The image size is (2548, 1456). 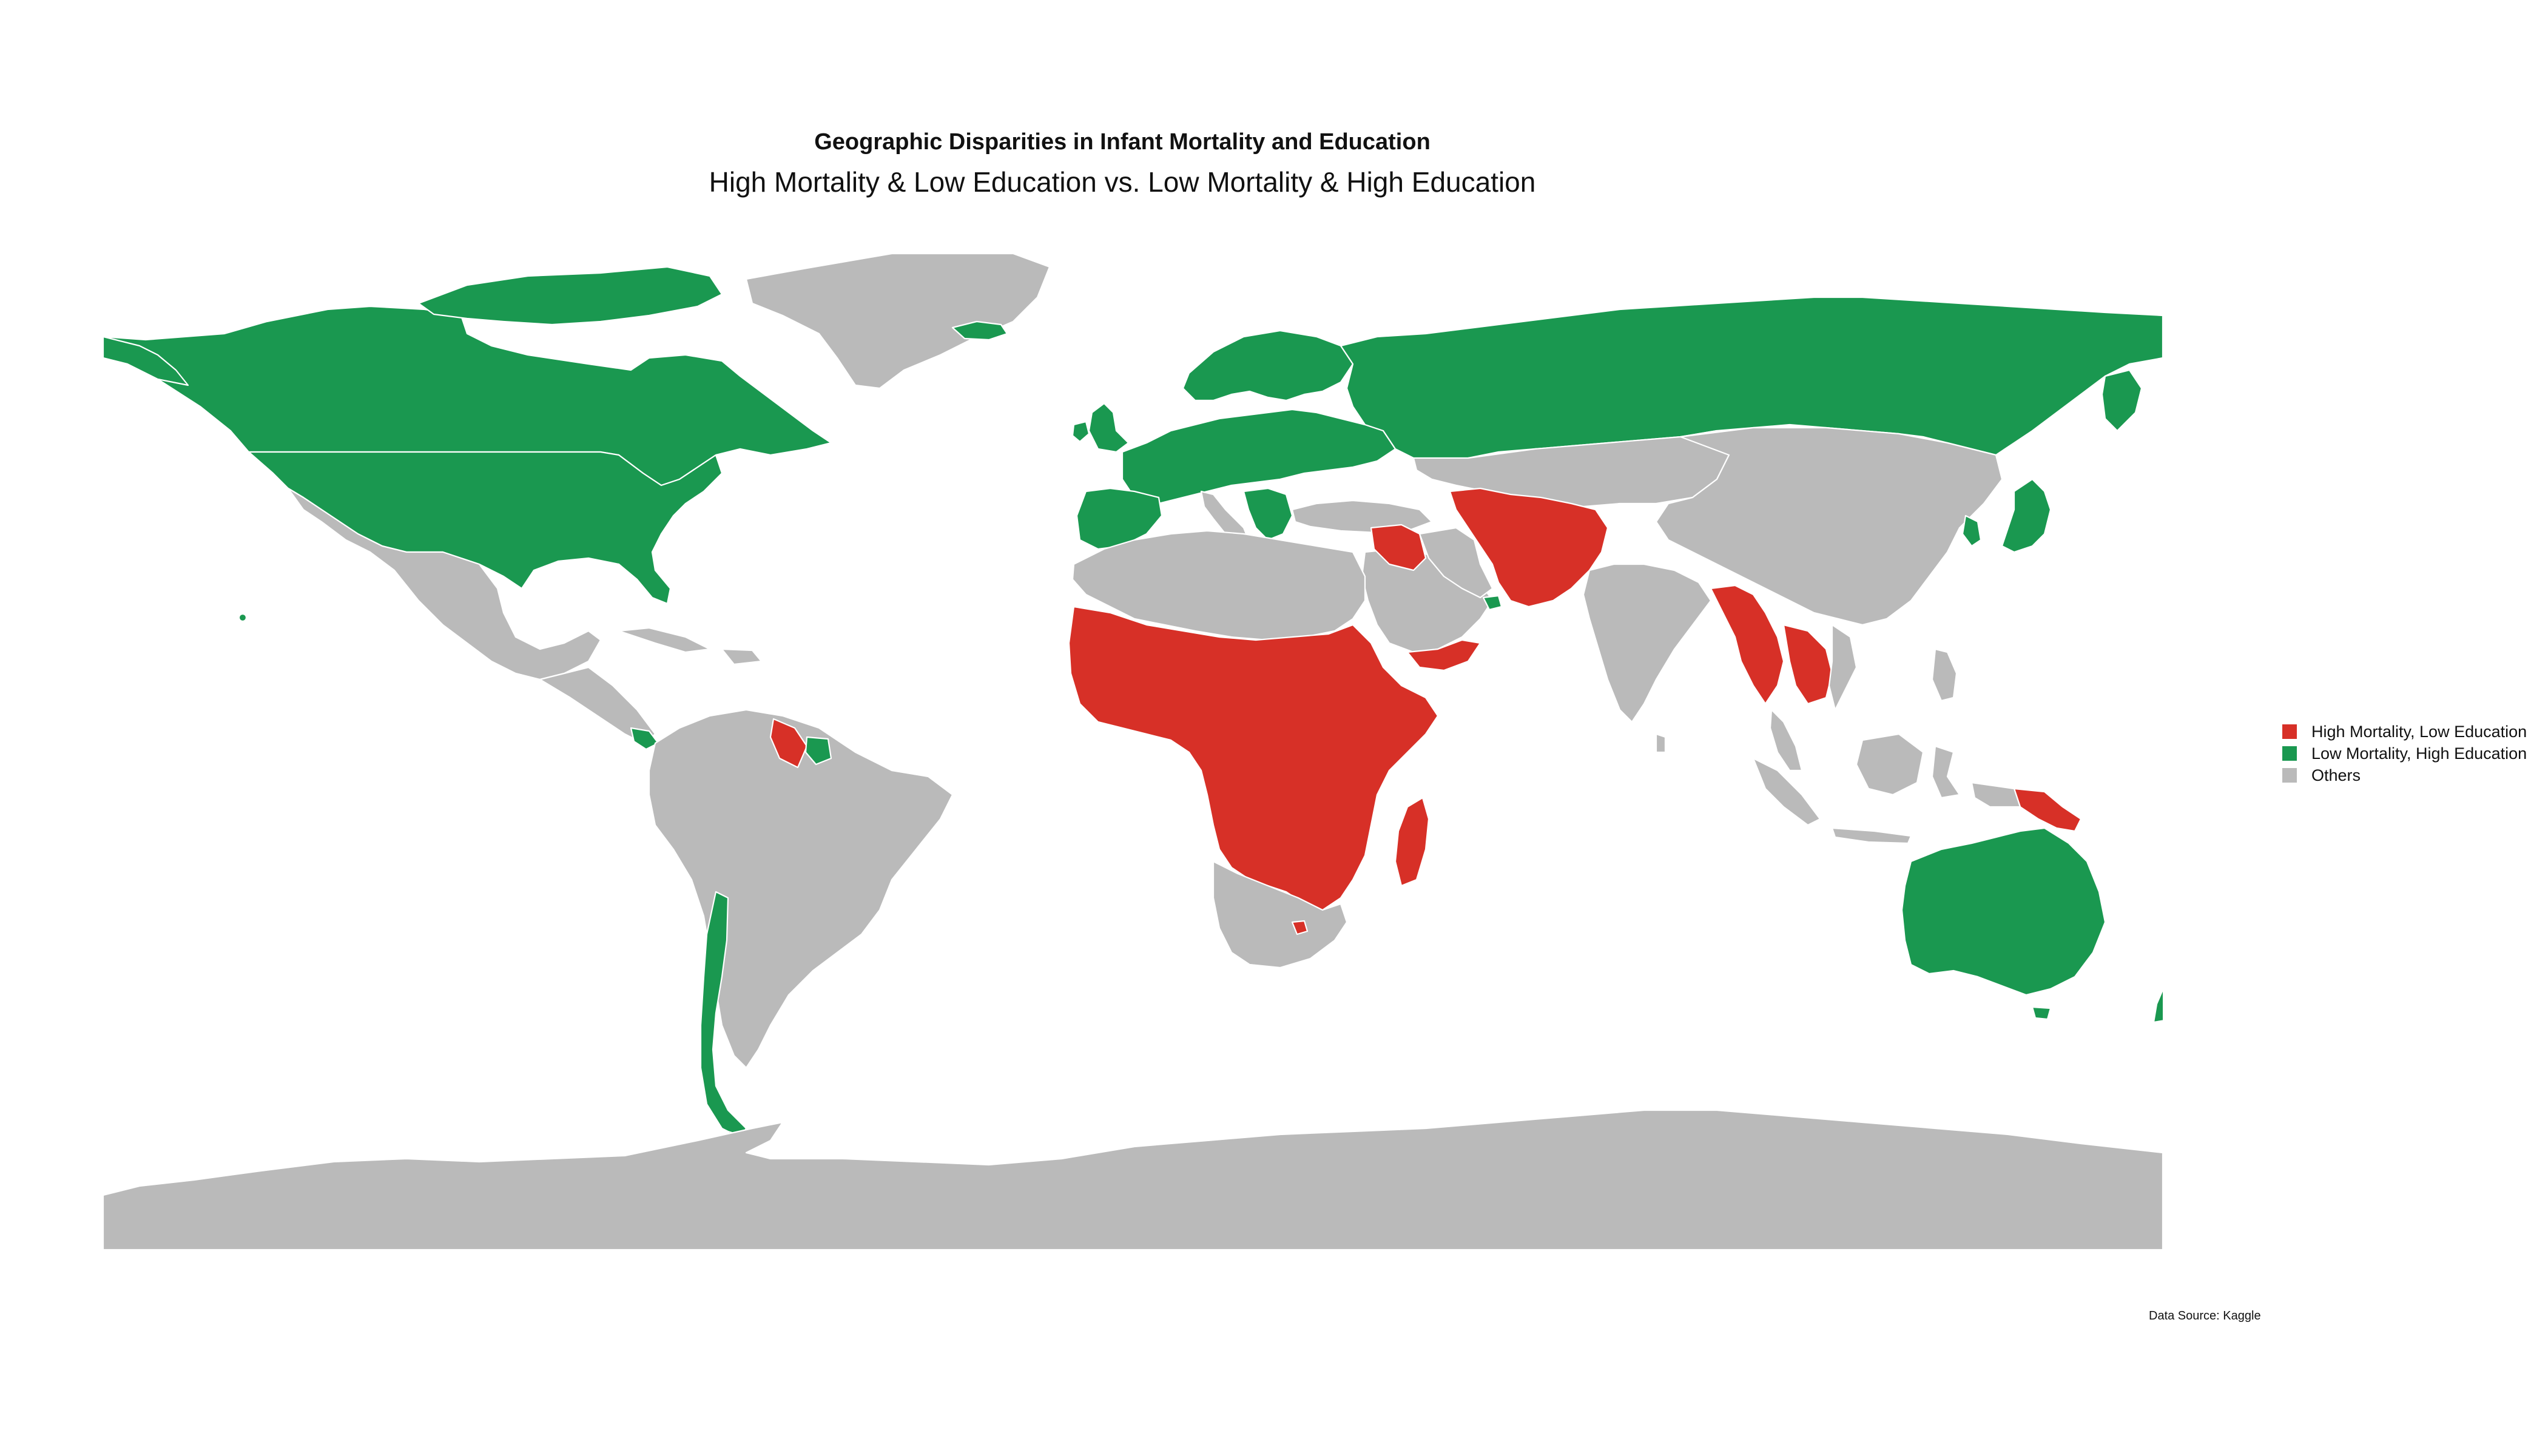 I want to click on region-malaysia, so click(x=1786, y=740).